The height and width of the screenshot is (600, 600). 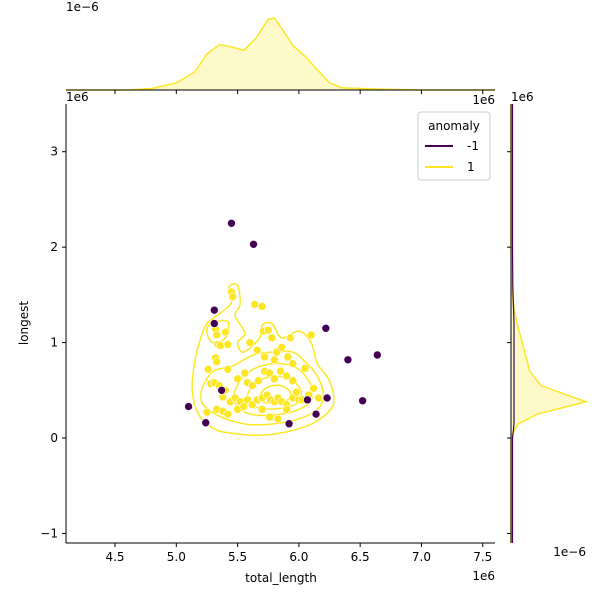 I want to click on y-axis-ticks: −1 0 1 2 3, so click(x=53, y=342).